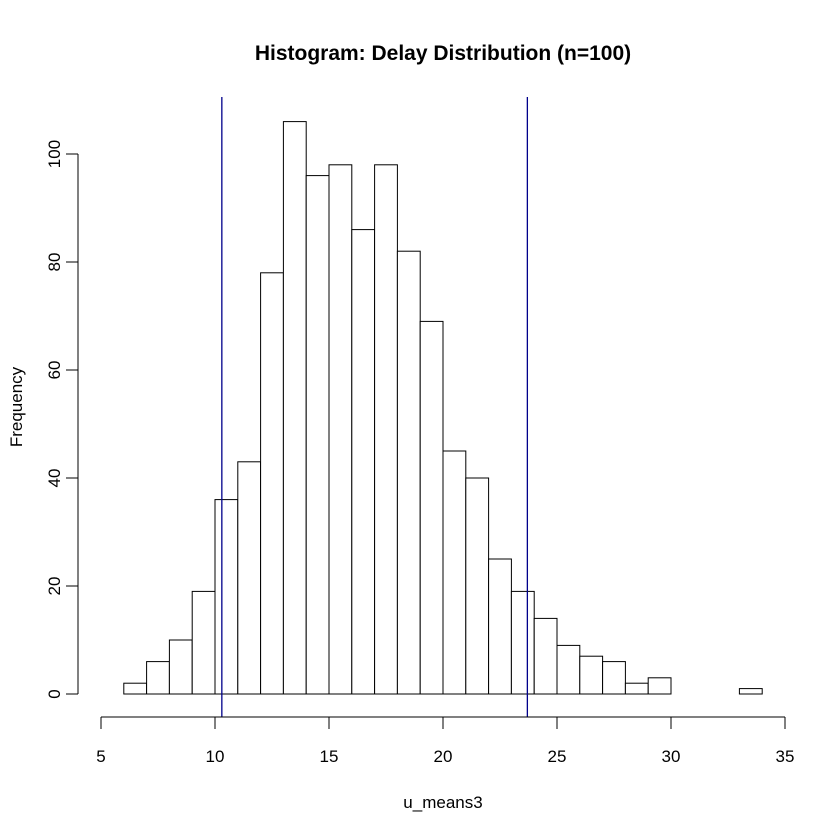  What do you see at coordinates (54, 693) in the screenshot?
I see `y-tick-label-0: 0` at bounding box center [54, 693].